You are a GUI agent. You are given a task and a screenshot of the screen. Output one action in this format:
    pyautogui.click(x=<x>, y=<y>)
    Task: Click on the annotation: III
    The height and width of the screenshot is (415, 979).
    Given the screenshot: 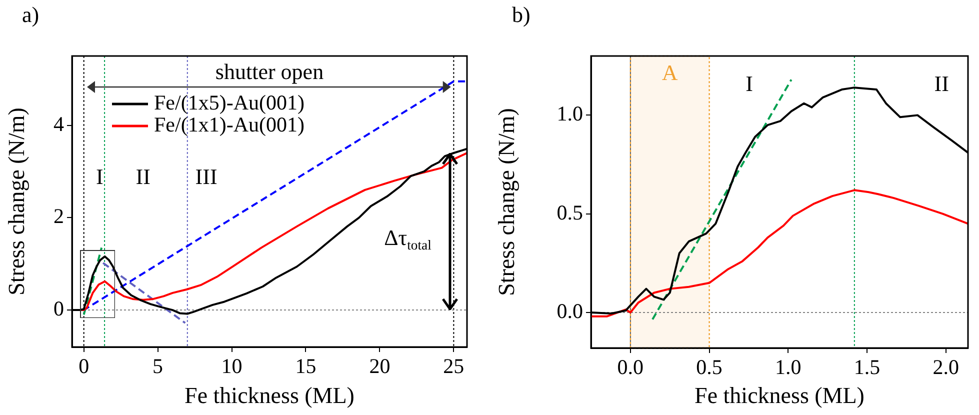 What is the action you would take?
    pyautogui.click(x=206, y=176)
    